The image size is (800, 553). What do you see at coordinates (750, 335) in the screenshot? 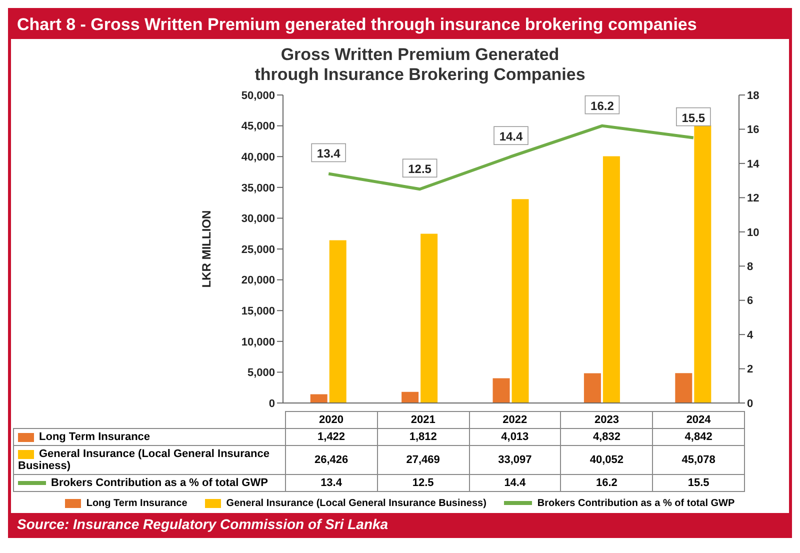
I see `y2-tick-label: 4` at bounding box center [750, 335].